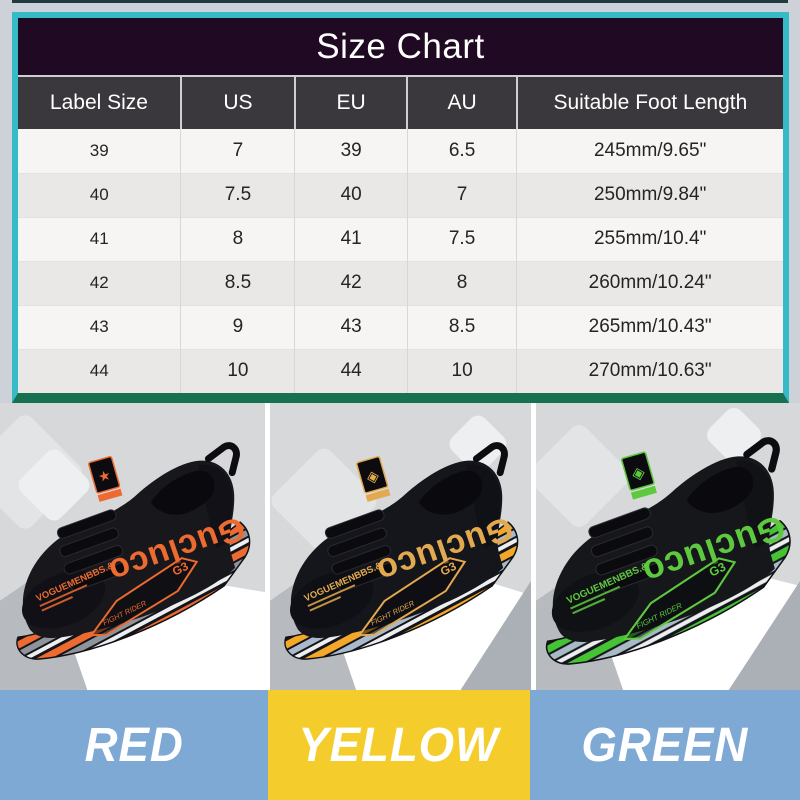 This screenshot has width=800, height=800. Describe the element at coordinates (649, 102) in the screenshot. I see `column-header-foot-length: Suitable Foot Length` at that location.